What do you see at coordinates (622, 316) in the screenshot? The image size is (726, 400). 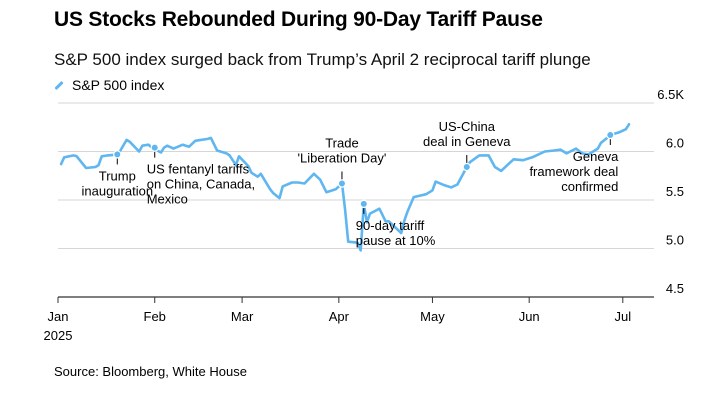 I see `x-tick-label: Jul` at bounding box center [622, 316].